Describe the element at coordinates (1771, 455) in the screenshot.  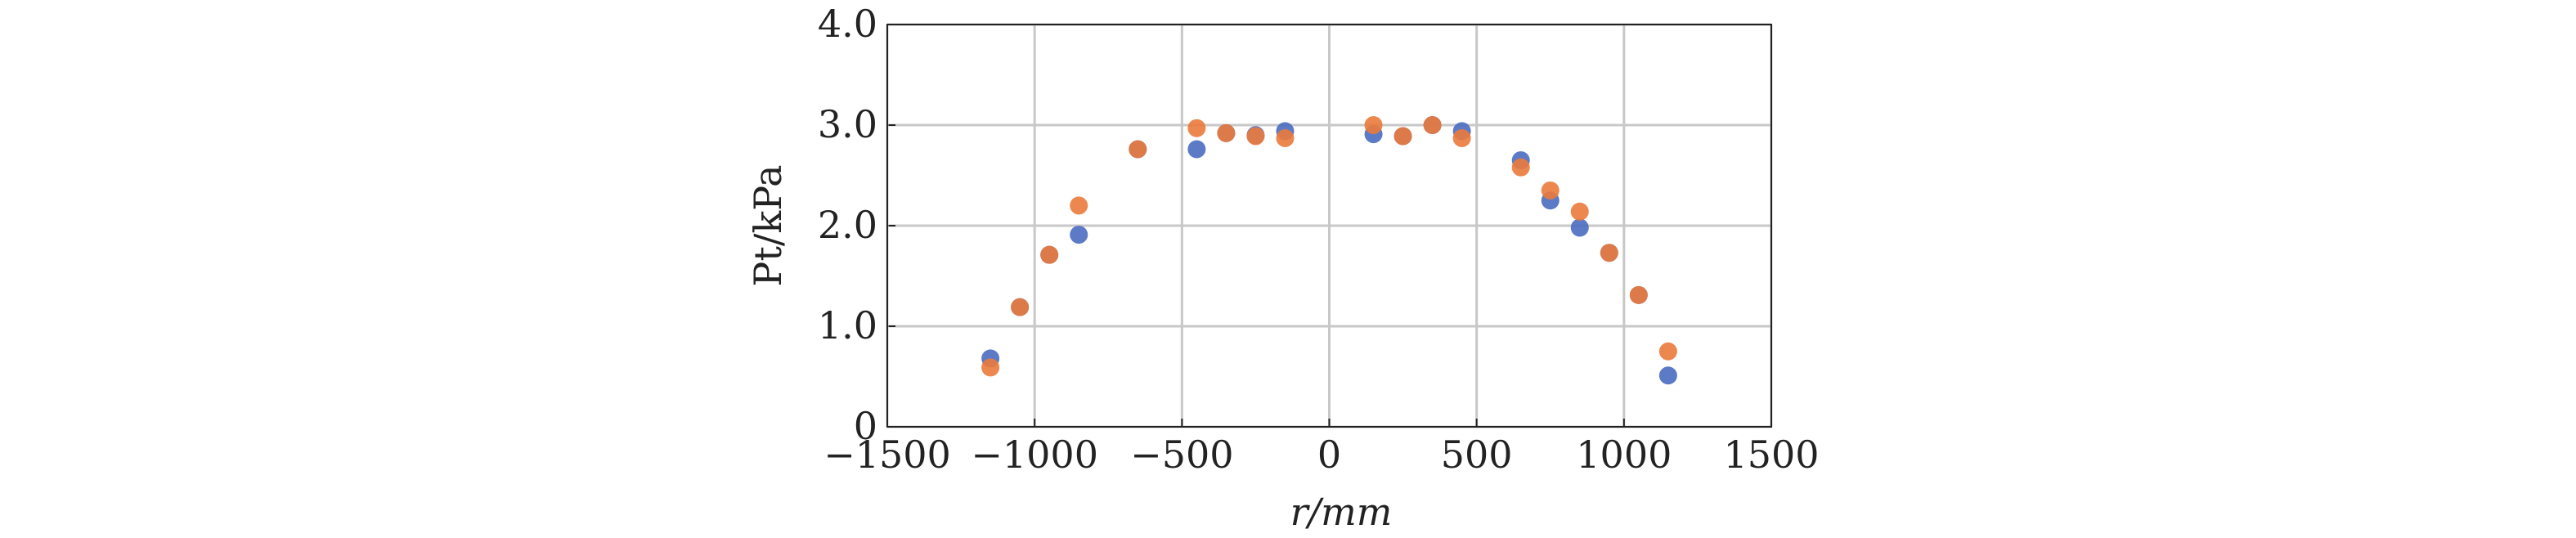
I see `x-tick-label: 1500` at that location.